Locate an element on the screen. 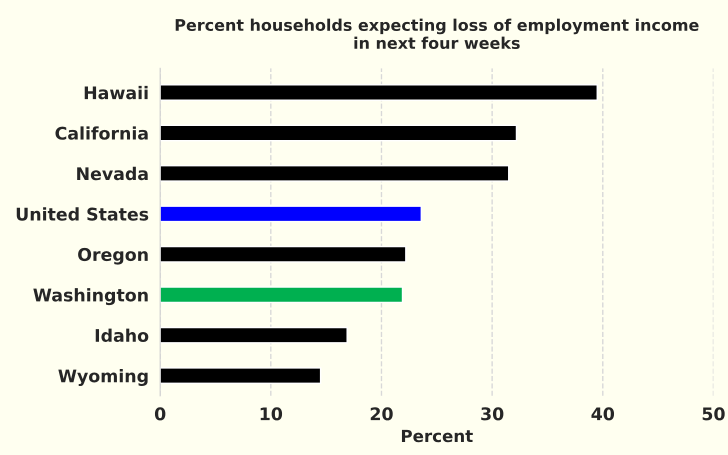  x-axis-title: Percent is located at coordinates (437, 436).